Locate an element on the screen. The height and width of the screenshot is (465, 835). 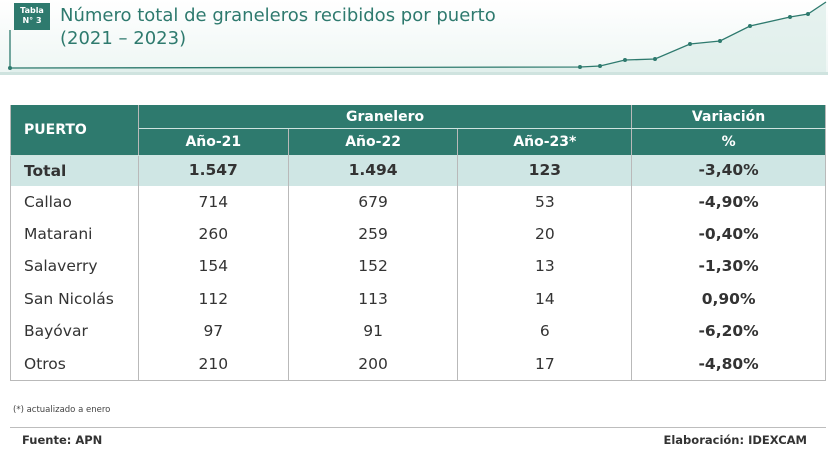
header-decoration is located at coordinates (417, 36).